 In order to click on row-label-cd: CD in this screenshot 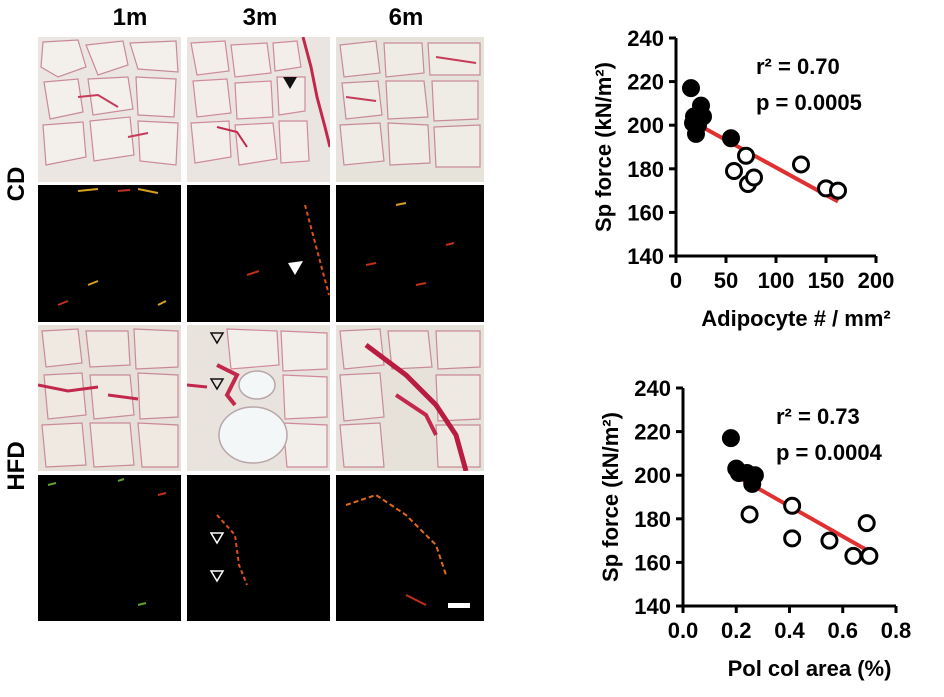, I will do `click(16, 184)`.